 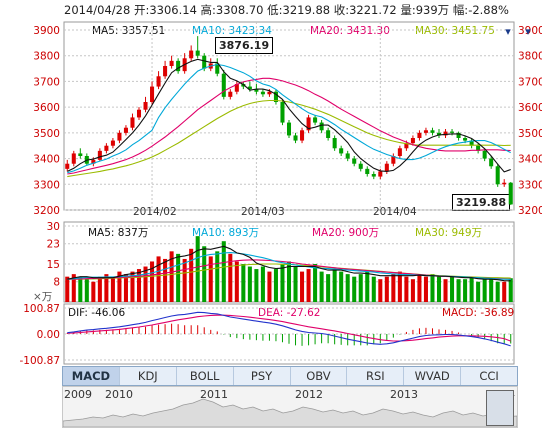 I want to click on range-navigator: 2009 2010 2011 2012 2013 2014, so click(x=290, y=407).